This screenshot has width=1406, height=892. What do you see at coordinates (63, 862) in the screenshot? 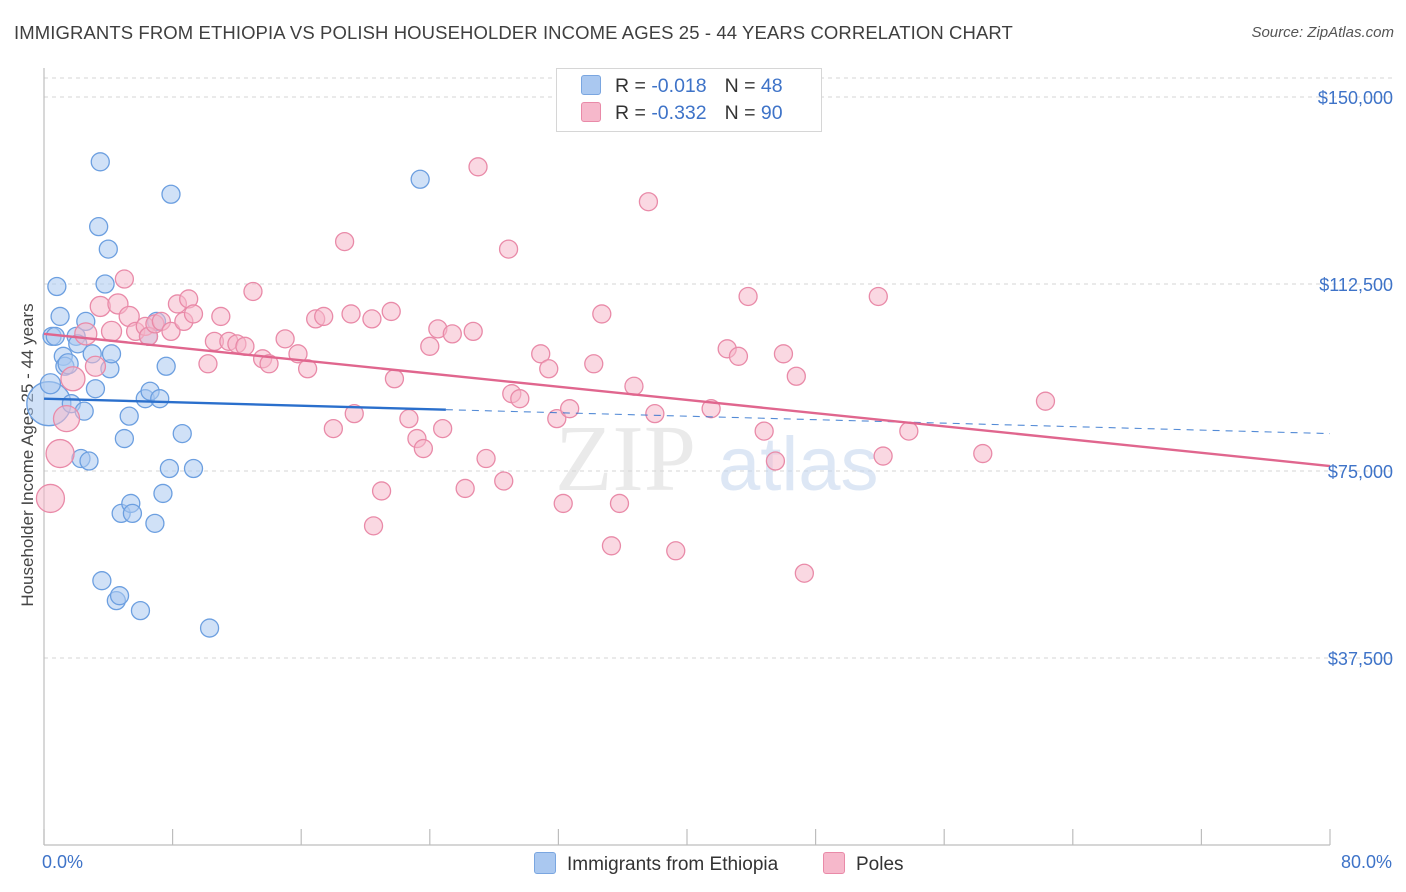
I see `x-tick-label-min: 0.0%` at bounding box center [63, 862].